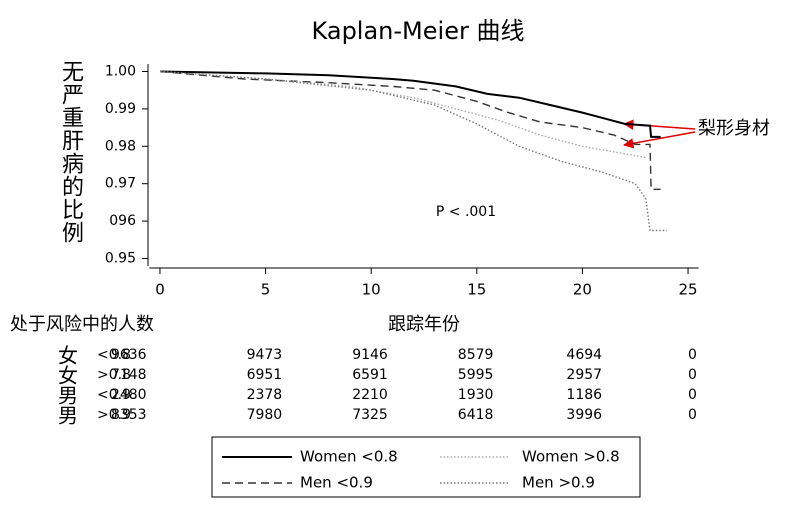 The image size is (806, 506). What do you see at coordinates (584, 415) in the screenshot?
I see `risk-count: 3996` at bounding box center [584, 415].